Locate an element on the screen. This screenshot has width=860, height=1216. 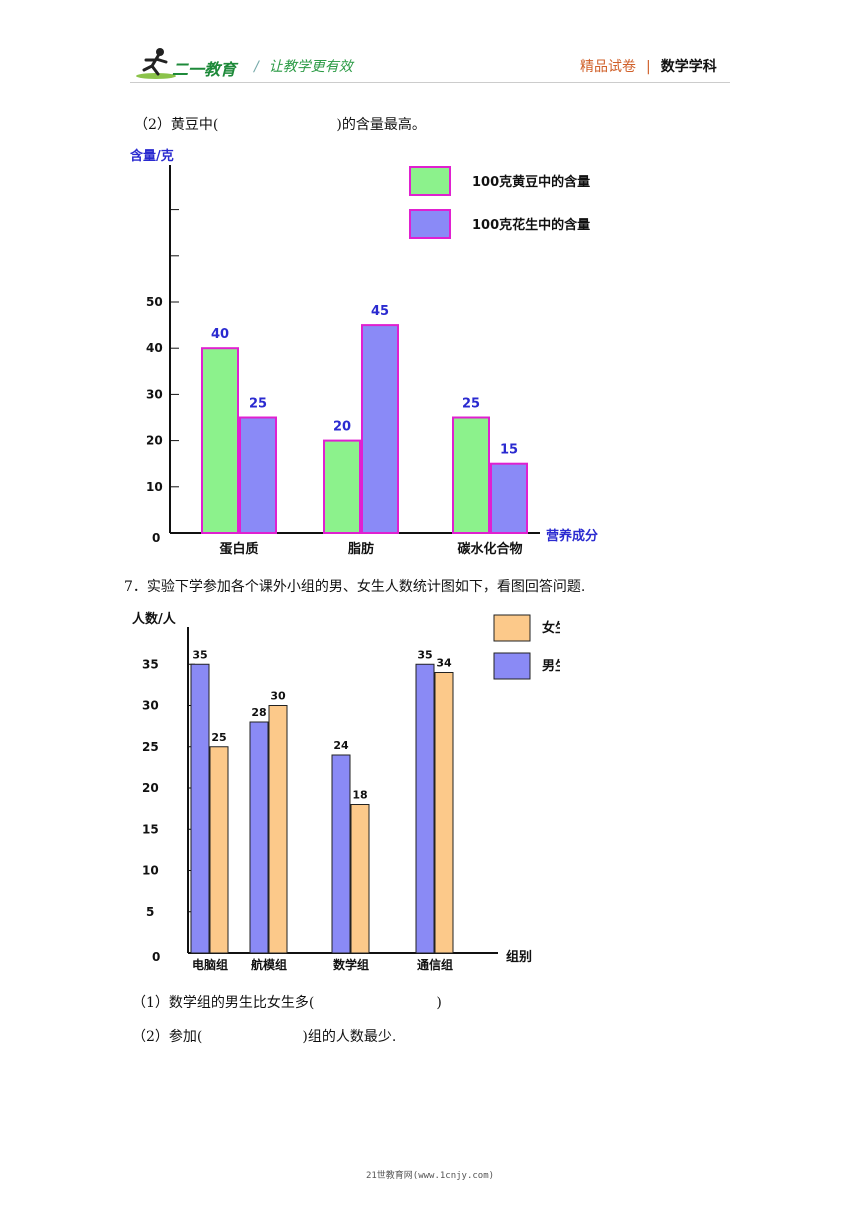
data-label: 28 is located at coordinates (258, 712).